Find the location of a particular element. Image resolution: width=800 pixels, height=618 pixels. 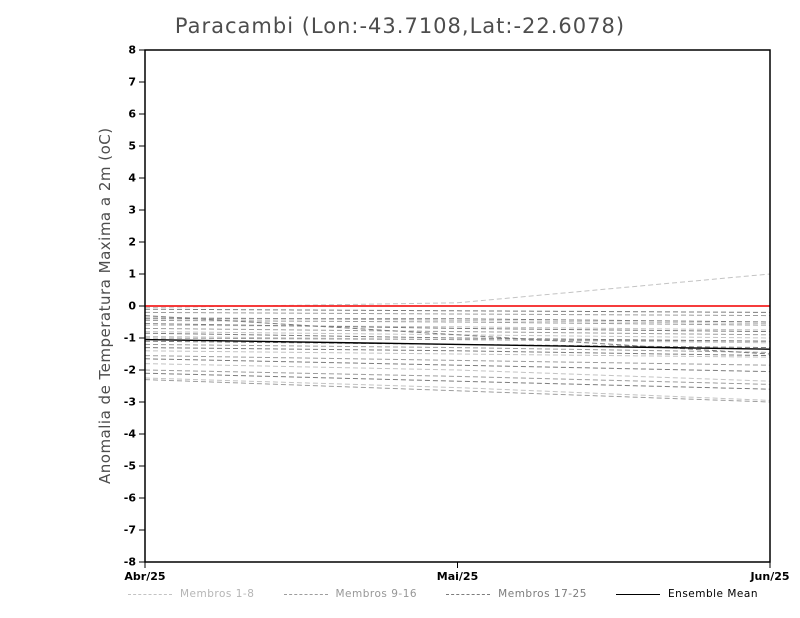

y-tick-label: 2 is located at coordinates (132, 242).